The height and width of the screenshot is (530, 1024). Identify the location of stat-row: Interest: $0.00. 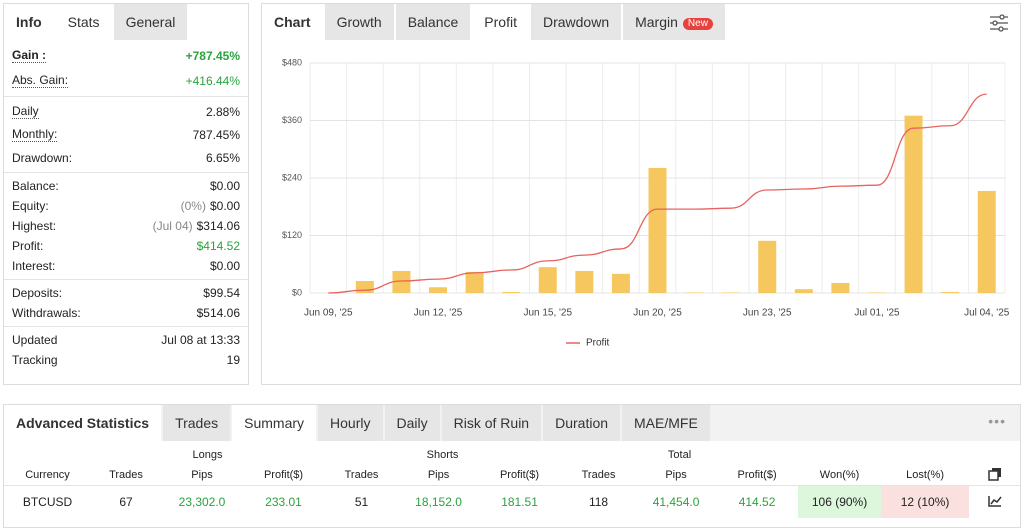
(126, 266).